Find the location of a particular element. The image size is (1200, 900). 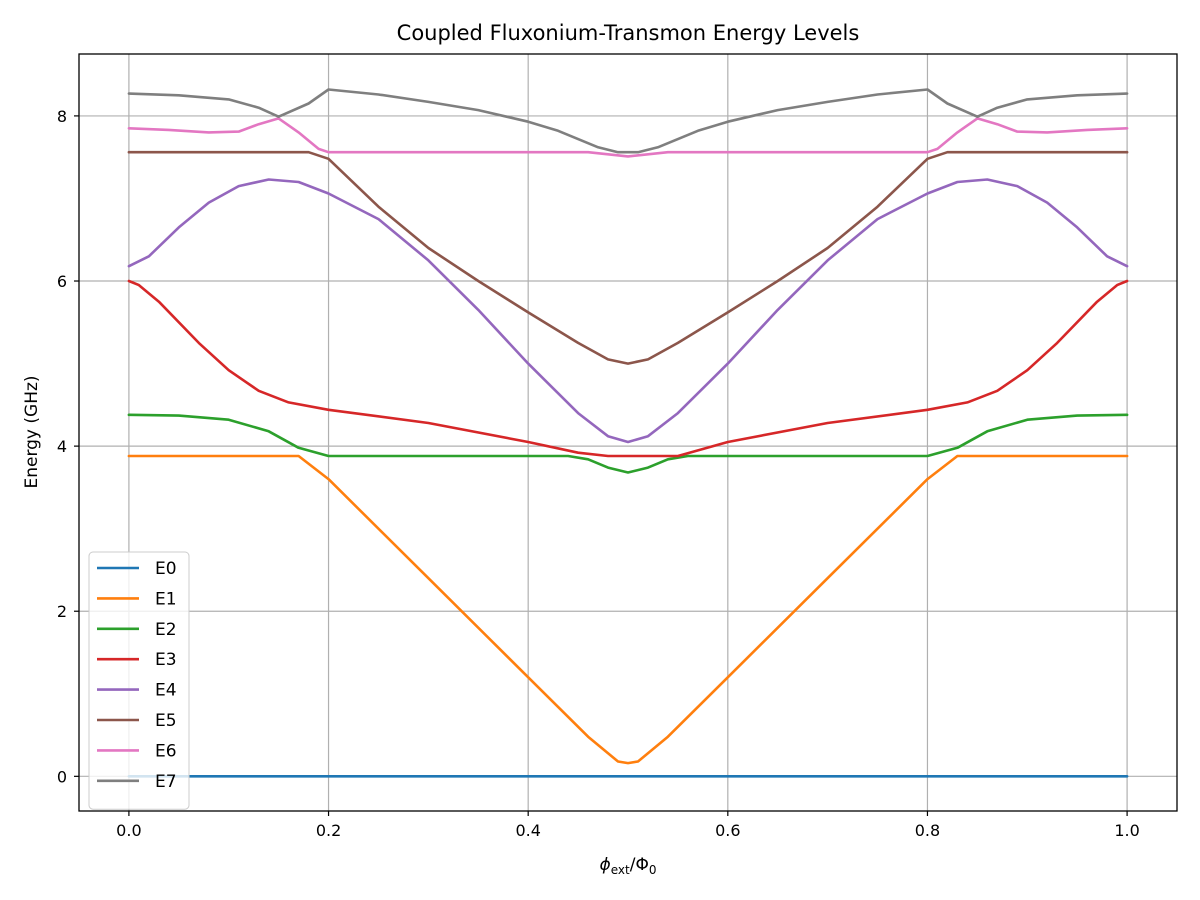

legend: E0 E1 E2 E3 E4 E5 E6 E7 is located at coordinates (139, 680).